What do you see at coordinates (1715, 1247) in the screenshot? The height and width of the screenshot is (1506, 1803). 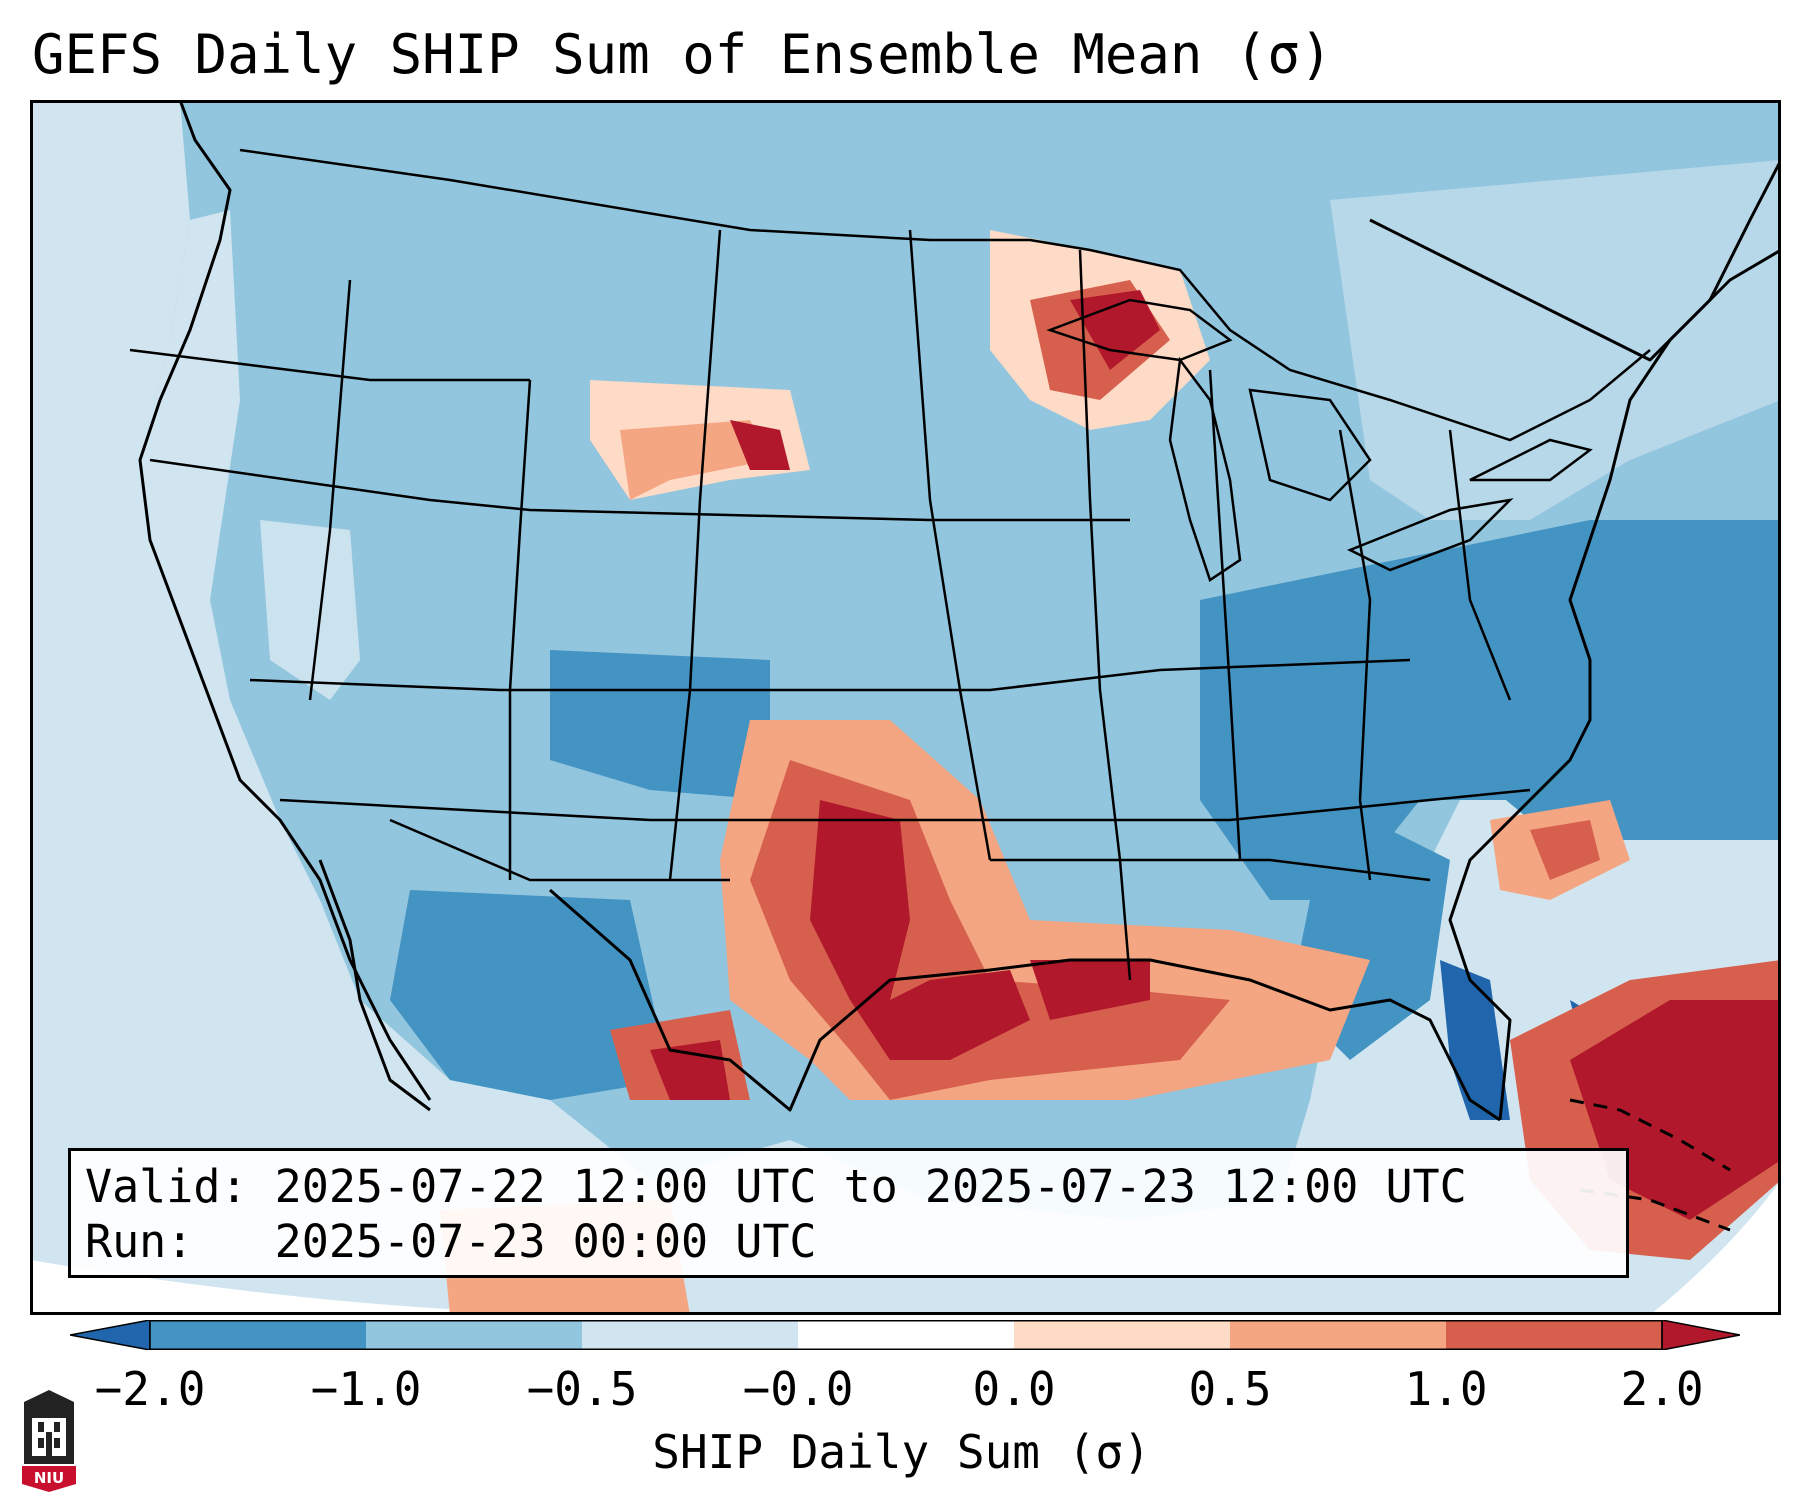 I see `offmap-area-right` at bounding box center [1715, 1247].